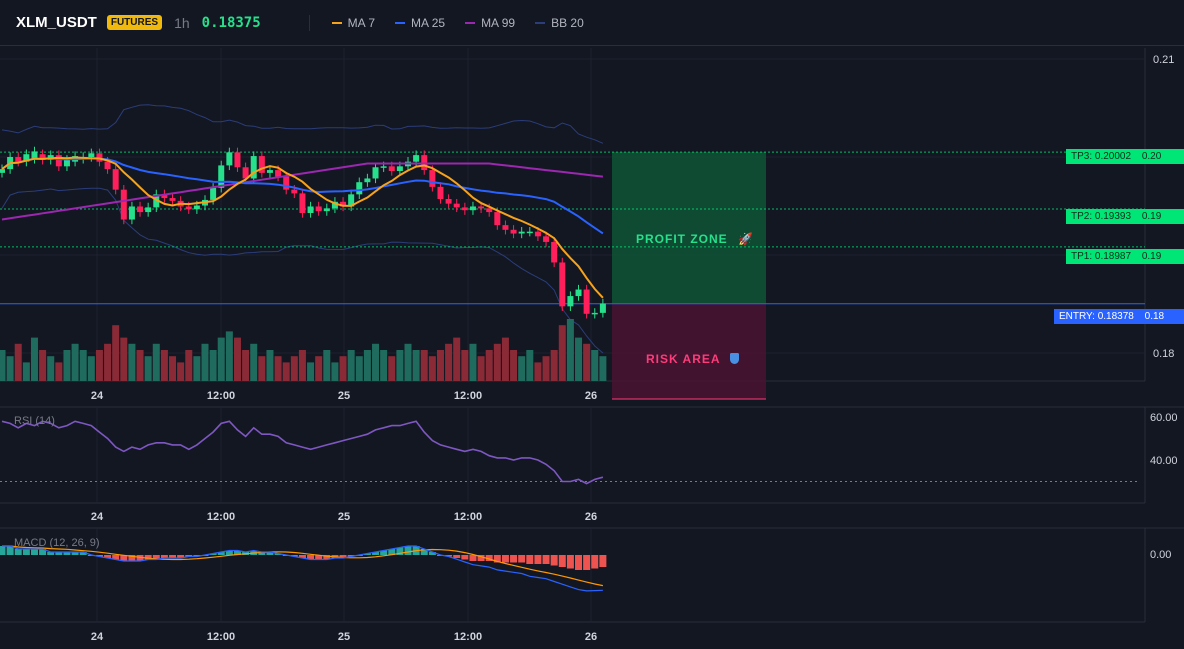 This screenshot has height=649, width=1184. What do you see at coordinates (689, 228) in the screenshot?
I see `profit-zone` at bounding box center [689, 228].